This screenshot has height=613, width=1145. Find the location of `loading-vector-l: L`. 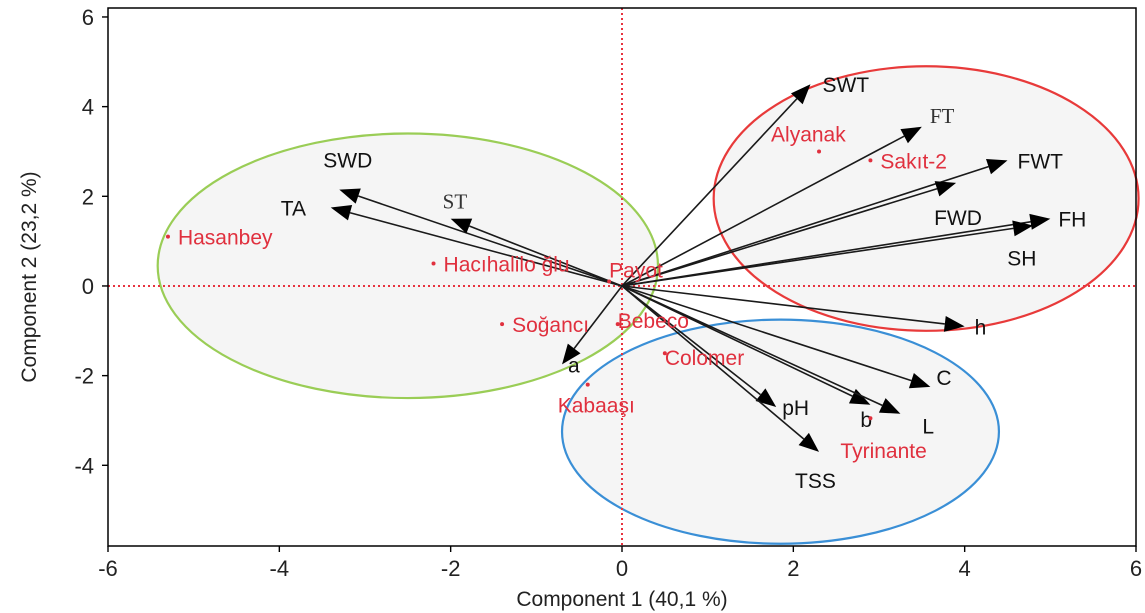

loading-vector-l: L is located at coordinates (777, 362).